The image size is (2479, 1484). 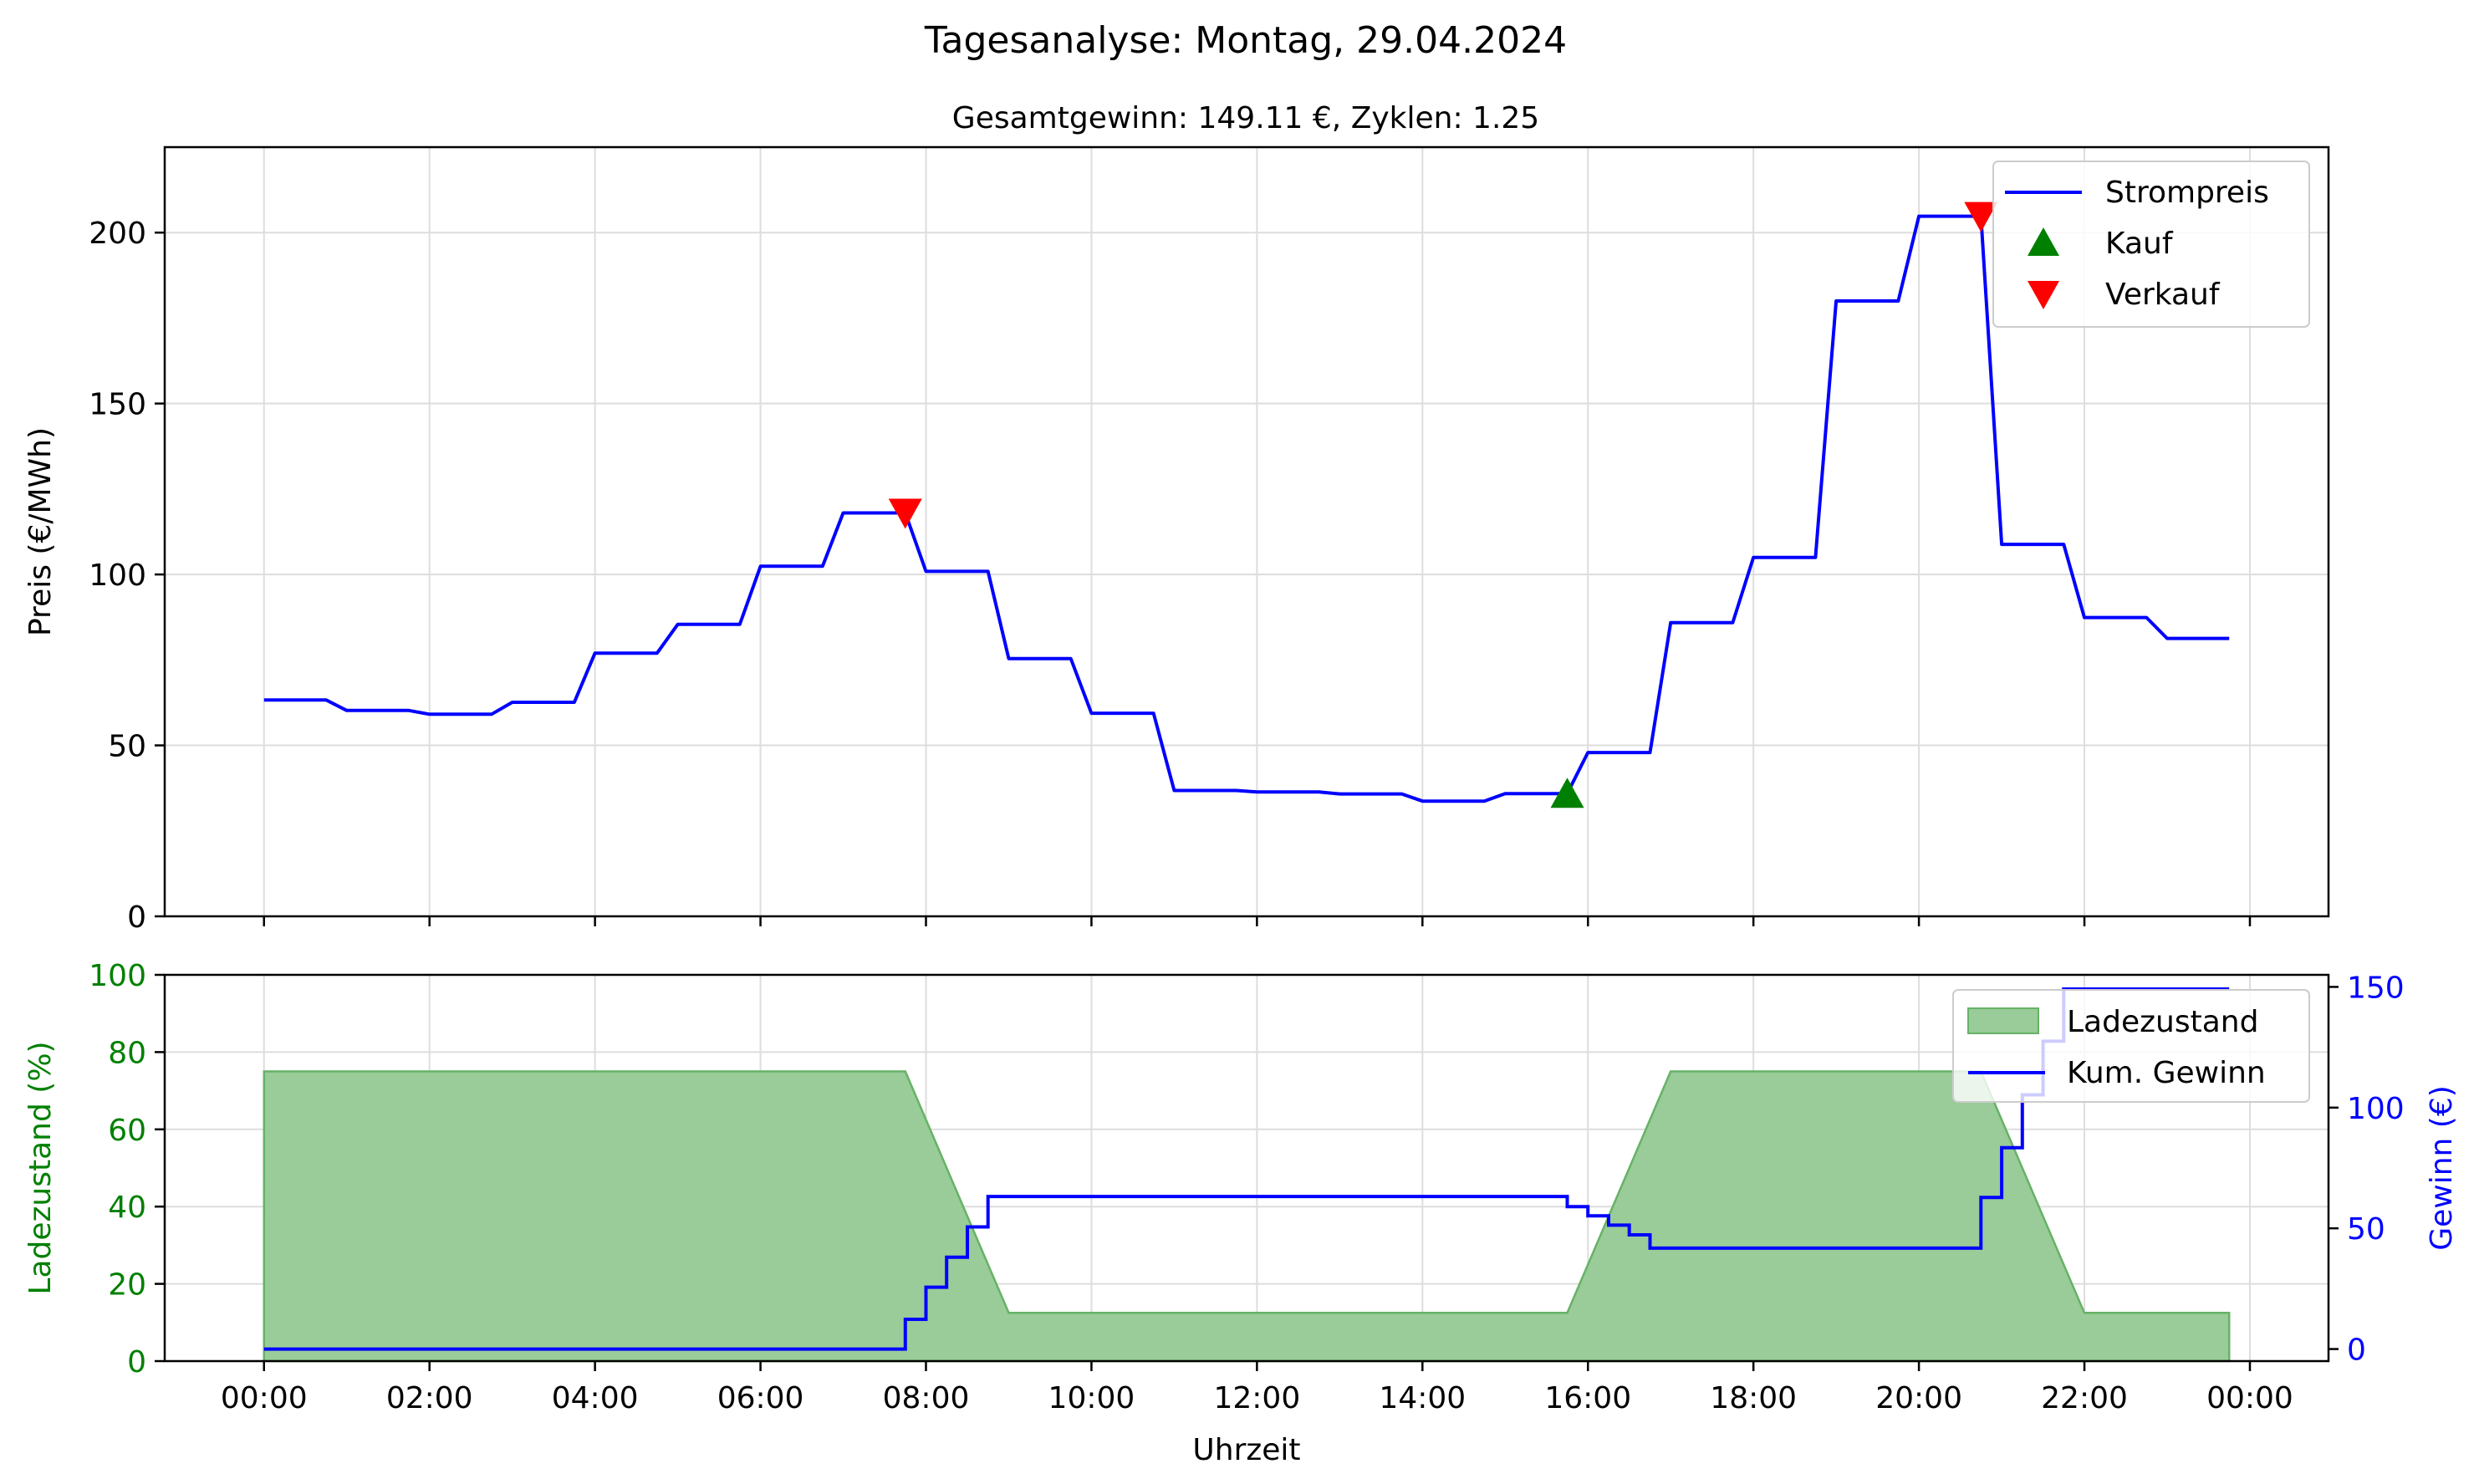 I want to click on time-x-tick-label: 12:00, so click(x=1257, y=1398).